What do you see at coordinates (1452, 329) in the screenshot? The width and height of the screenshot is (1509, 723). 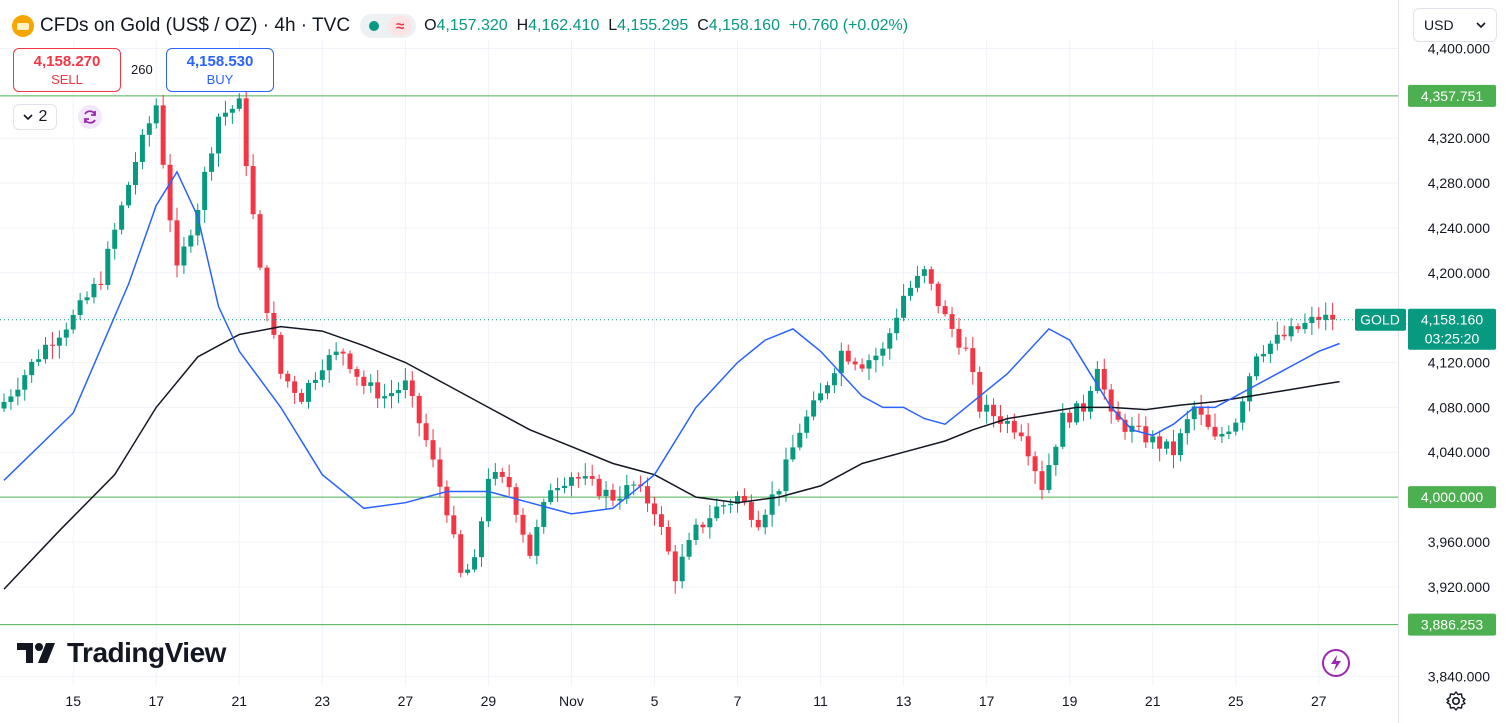 I see `last-price-tag` at bounding box center [1452, 329].